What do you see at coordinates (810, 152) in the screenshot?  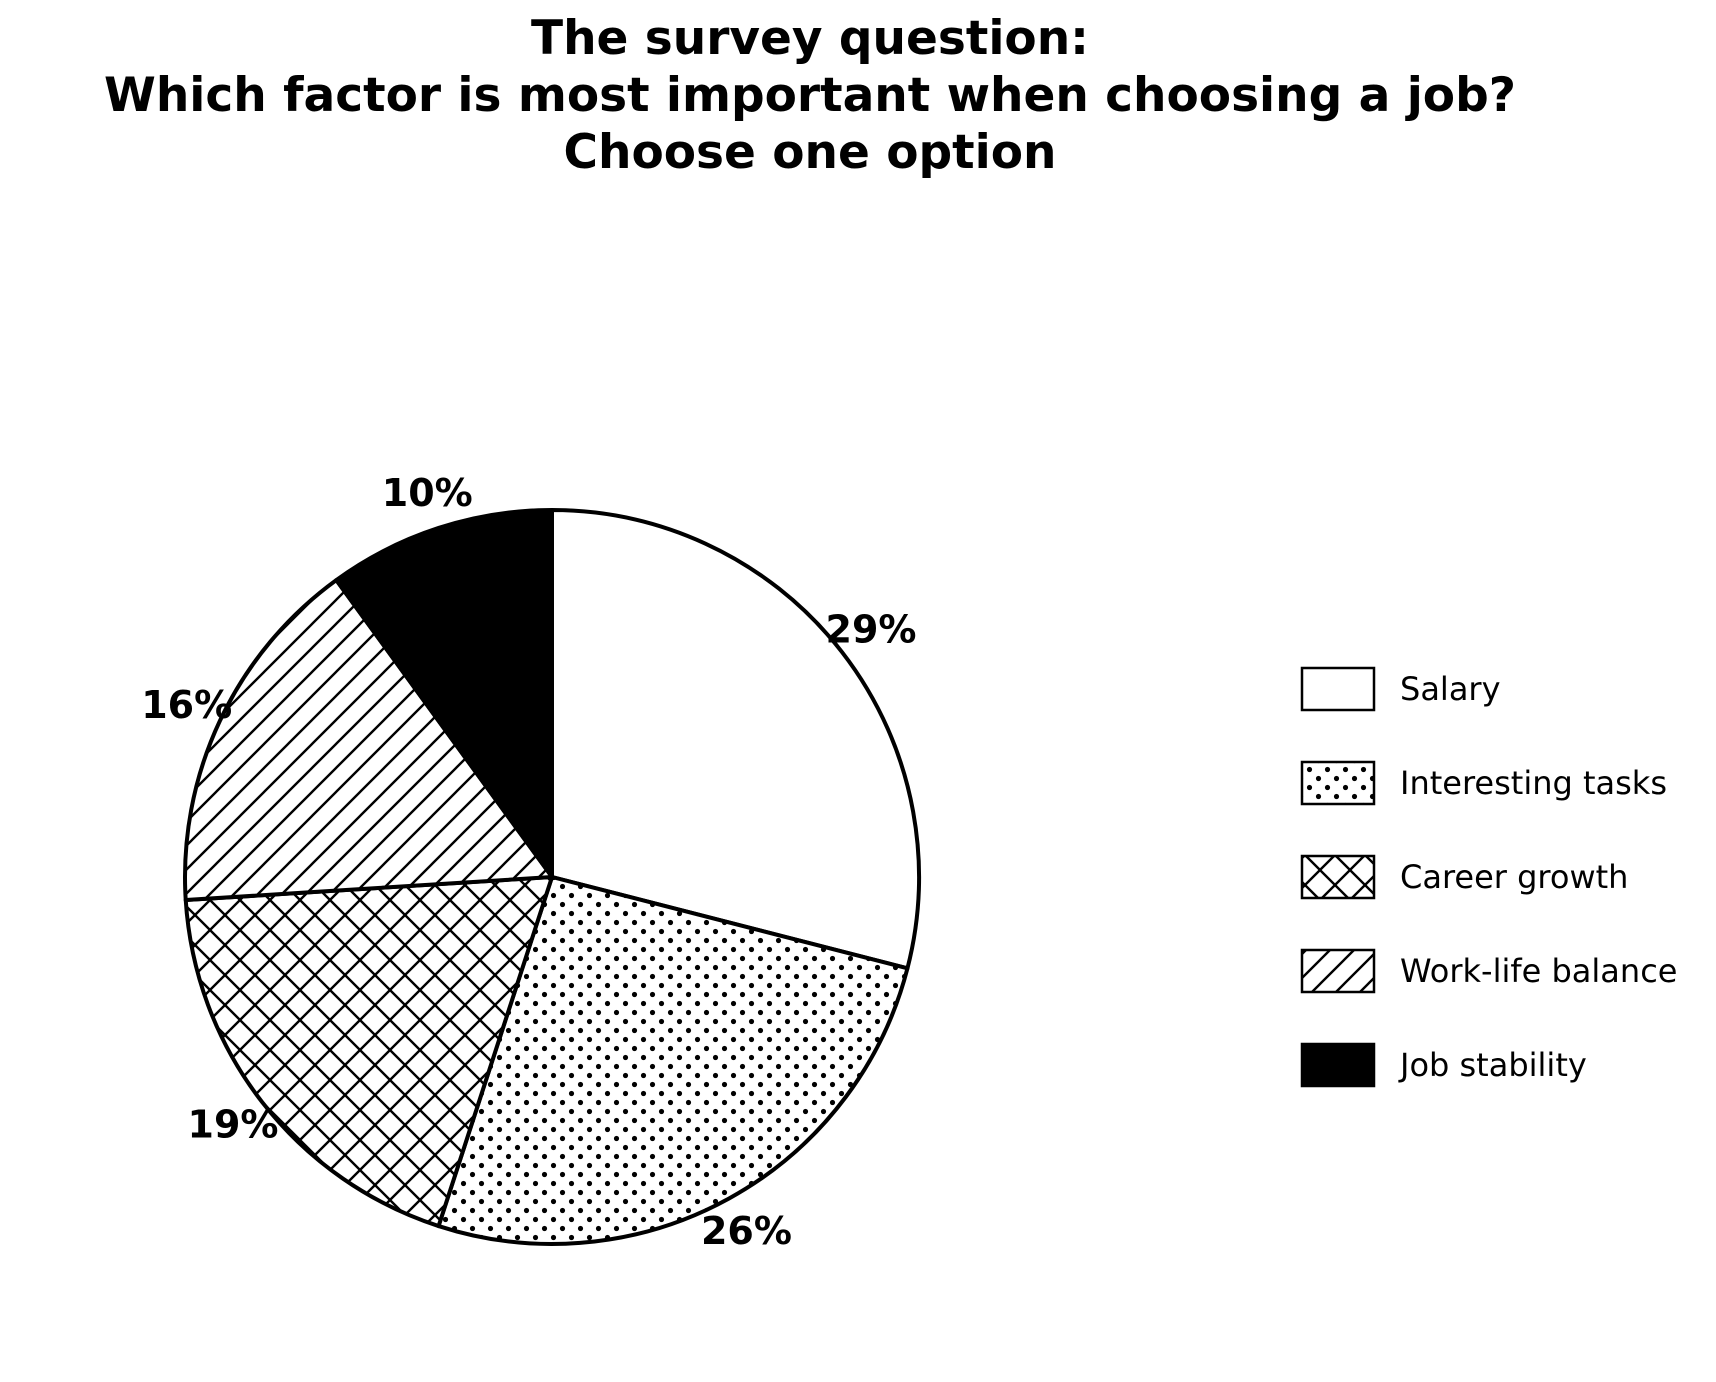 I see `title-line-3: Choose one option` at bounding box center [810, 152].